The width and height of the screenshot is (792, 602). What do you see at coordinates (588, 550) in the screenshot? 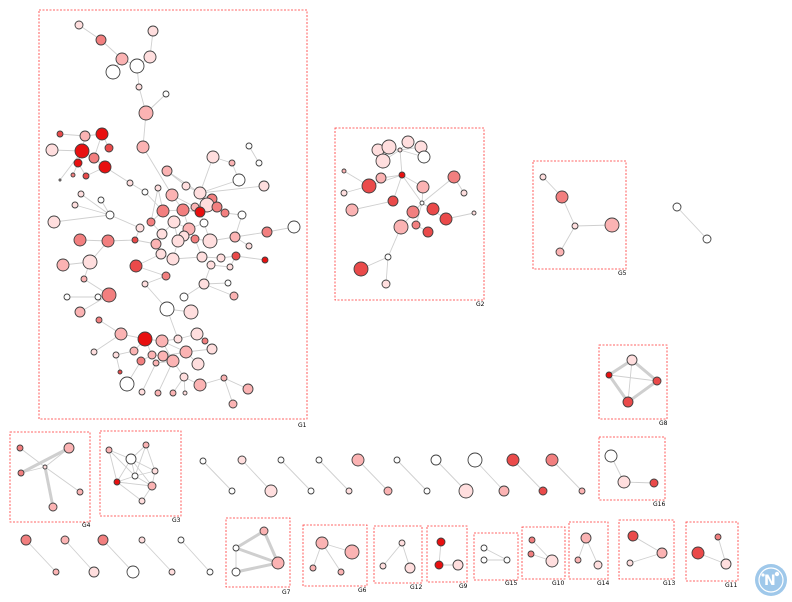
I see `group-box-g14` at bounding box center [588, 550].